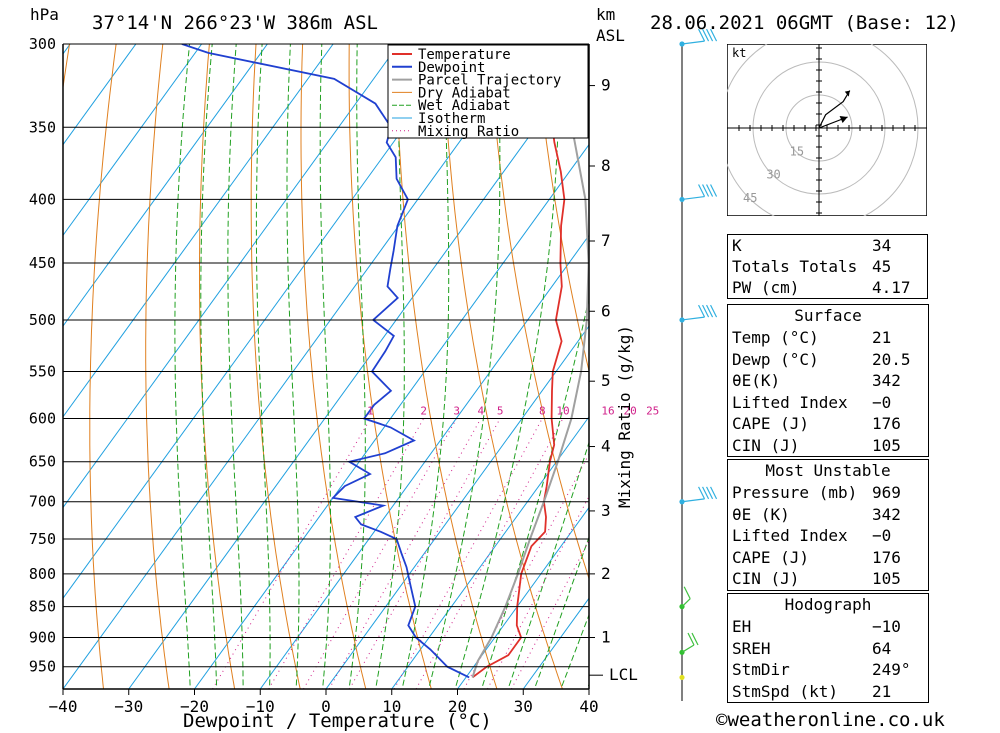 The width and height of the screenshot is (1000, 733). Describe the element at coordinates (260, 706) in the screenshot. I see `temperature-tick-label: −10` at that location.